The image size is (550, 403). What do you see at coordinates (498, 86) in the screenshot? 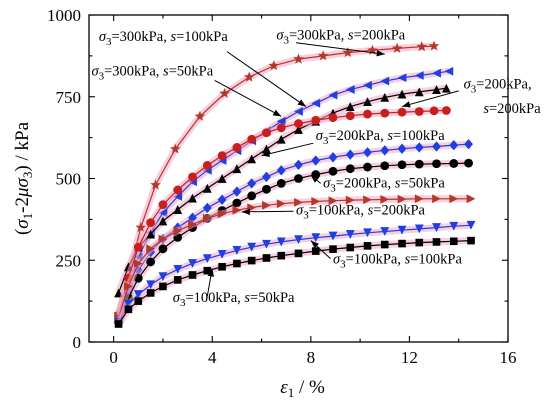
I see `annotation-label: σ3=200kPa,` at bounding box center [498, 86].